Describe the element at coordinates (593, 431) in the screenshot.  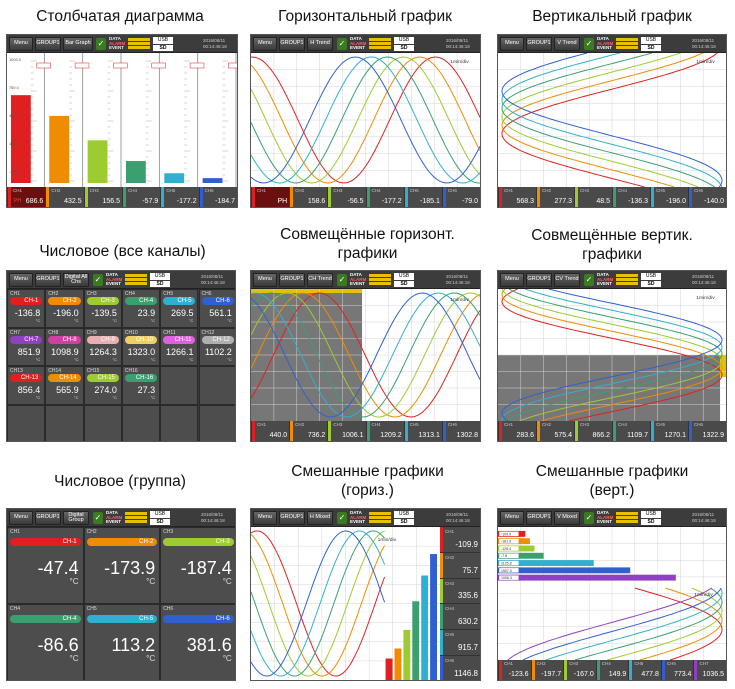
I see `channel-cell-ch3: CH3 866.2` at that location.